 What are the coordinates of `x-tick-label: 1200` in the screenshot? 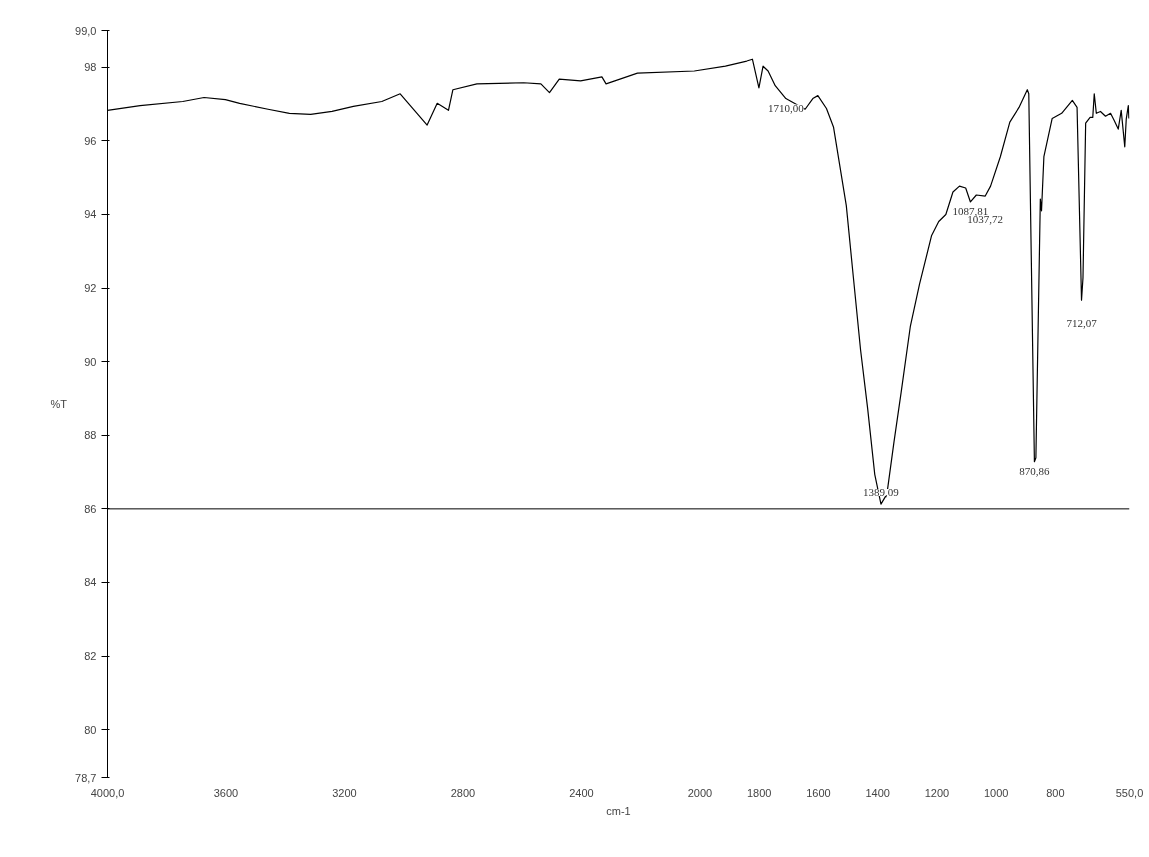 It's located at (937, 792).